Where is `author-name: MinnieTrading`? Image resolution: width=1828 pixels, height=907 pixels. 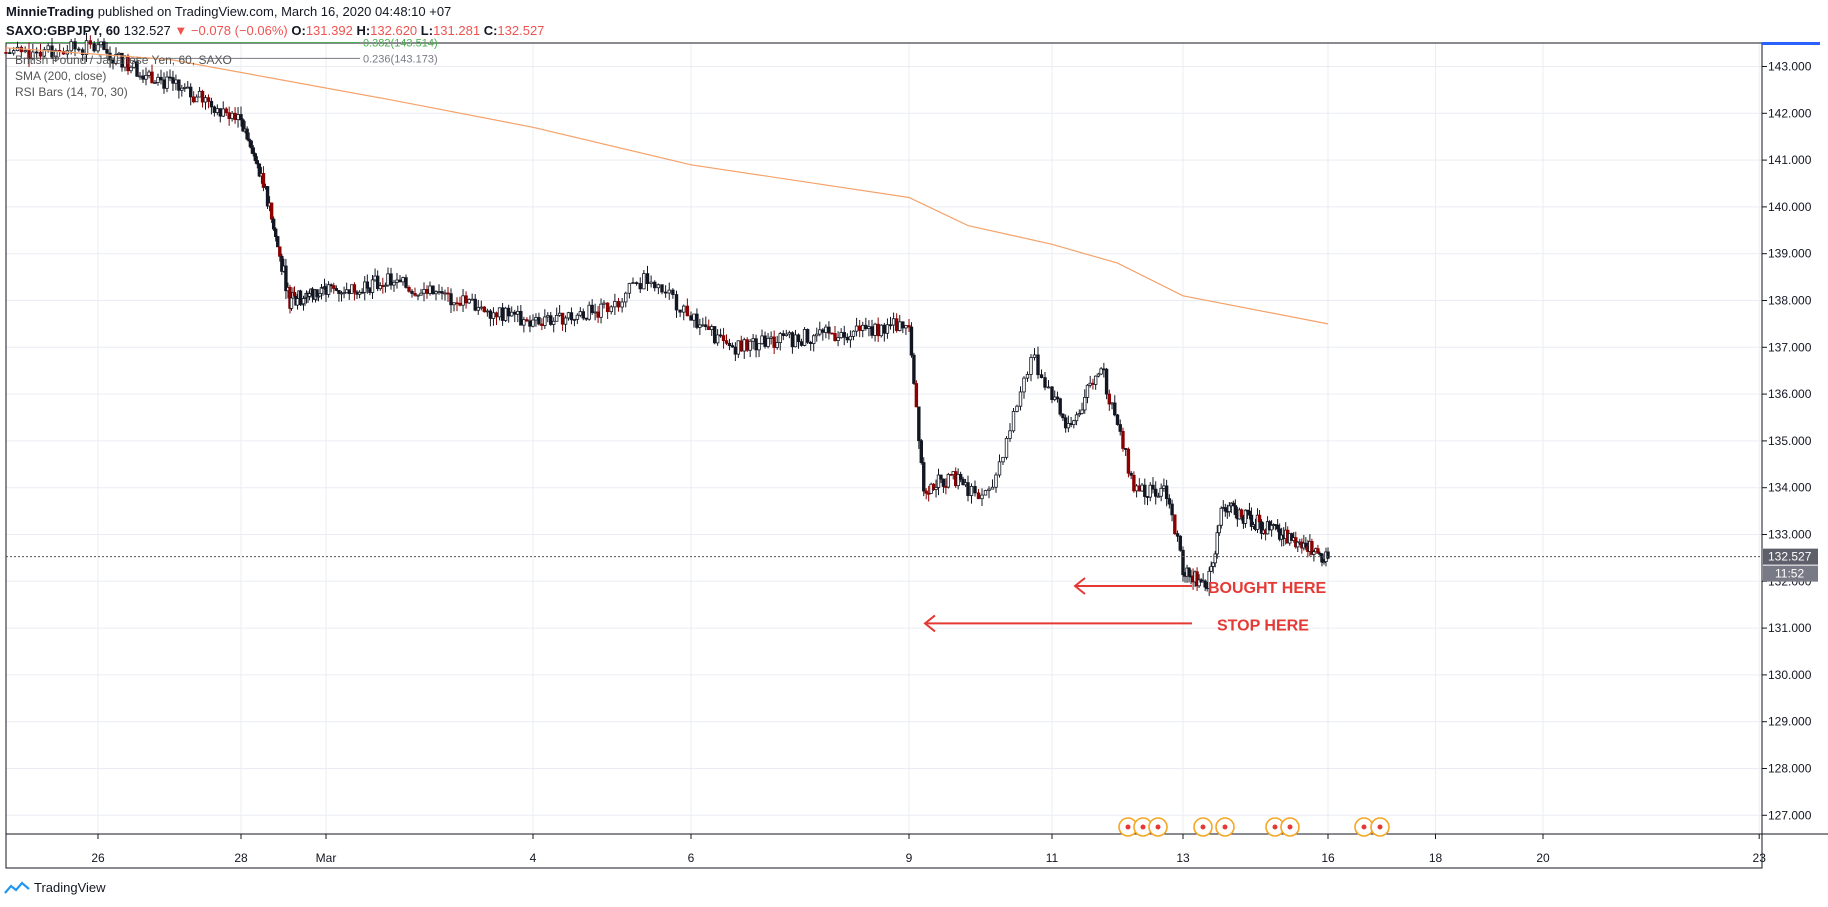
author-name: MinnieTrading is located at coordinates (50, 11).